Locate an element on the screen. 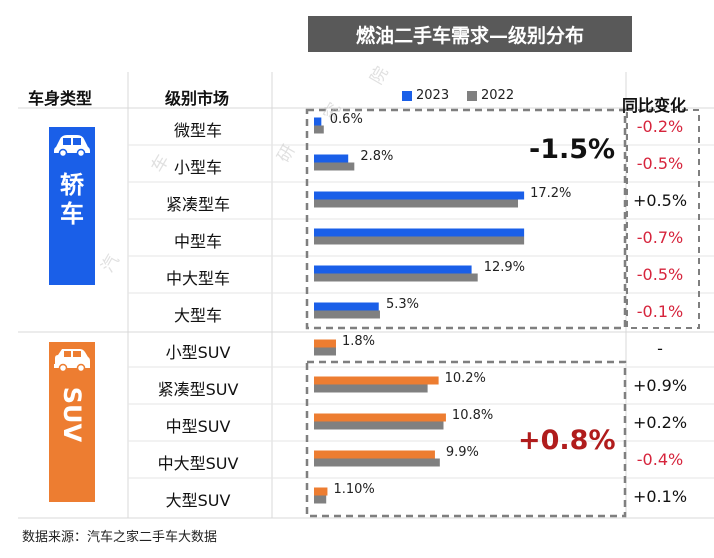  category-label: 大型SUV is located at coordinates (198, 500).